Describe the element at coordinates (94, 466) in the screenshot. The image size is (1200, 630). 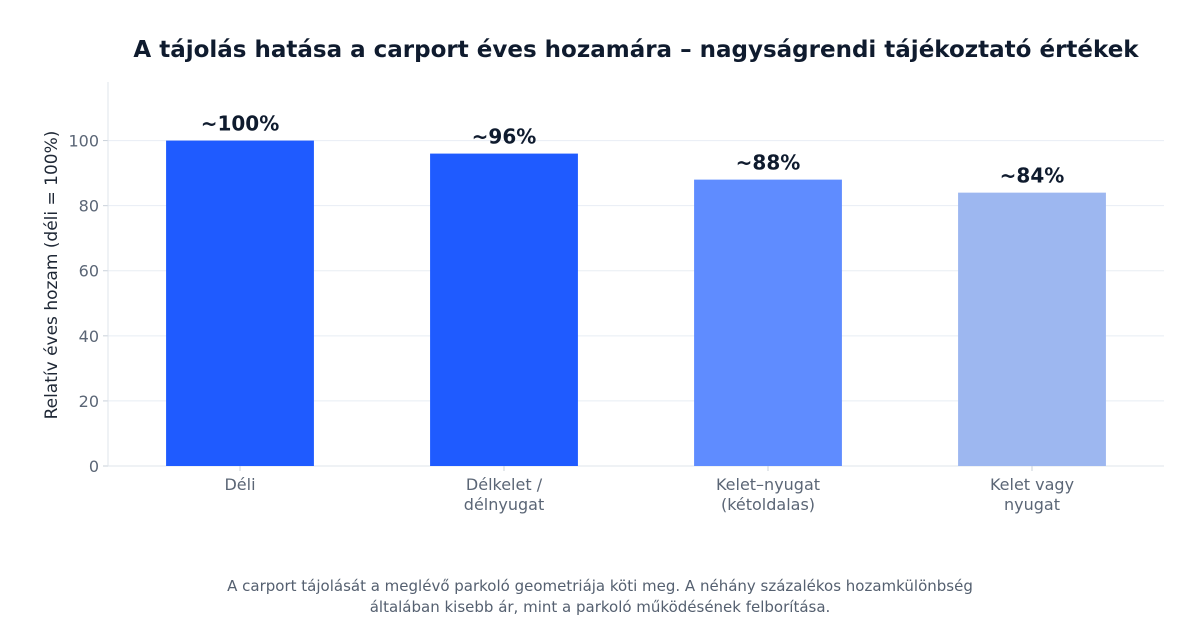
I see `y-tick-label: 0` at that location.